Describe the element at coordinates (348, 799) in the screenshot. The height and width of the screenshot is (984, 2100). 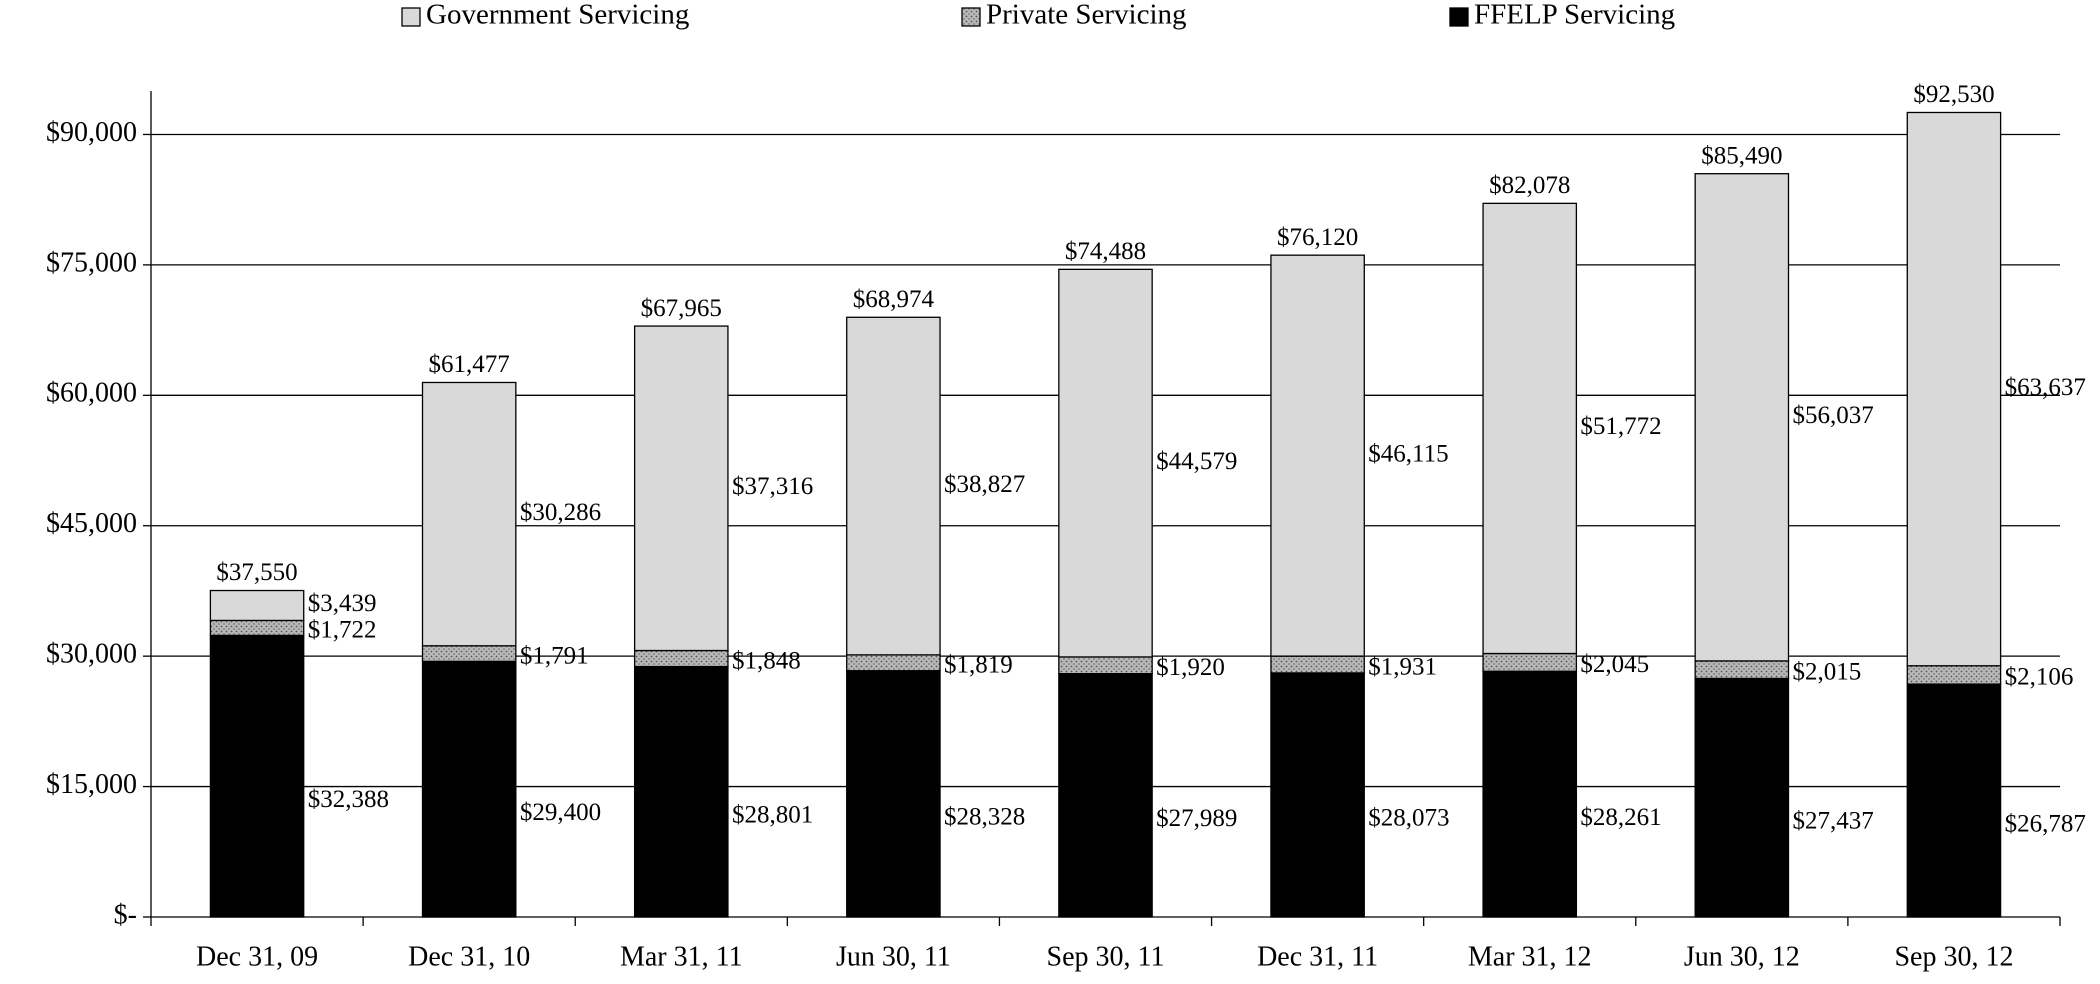
I see `data-label: $32,388` at that location.